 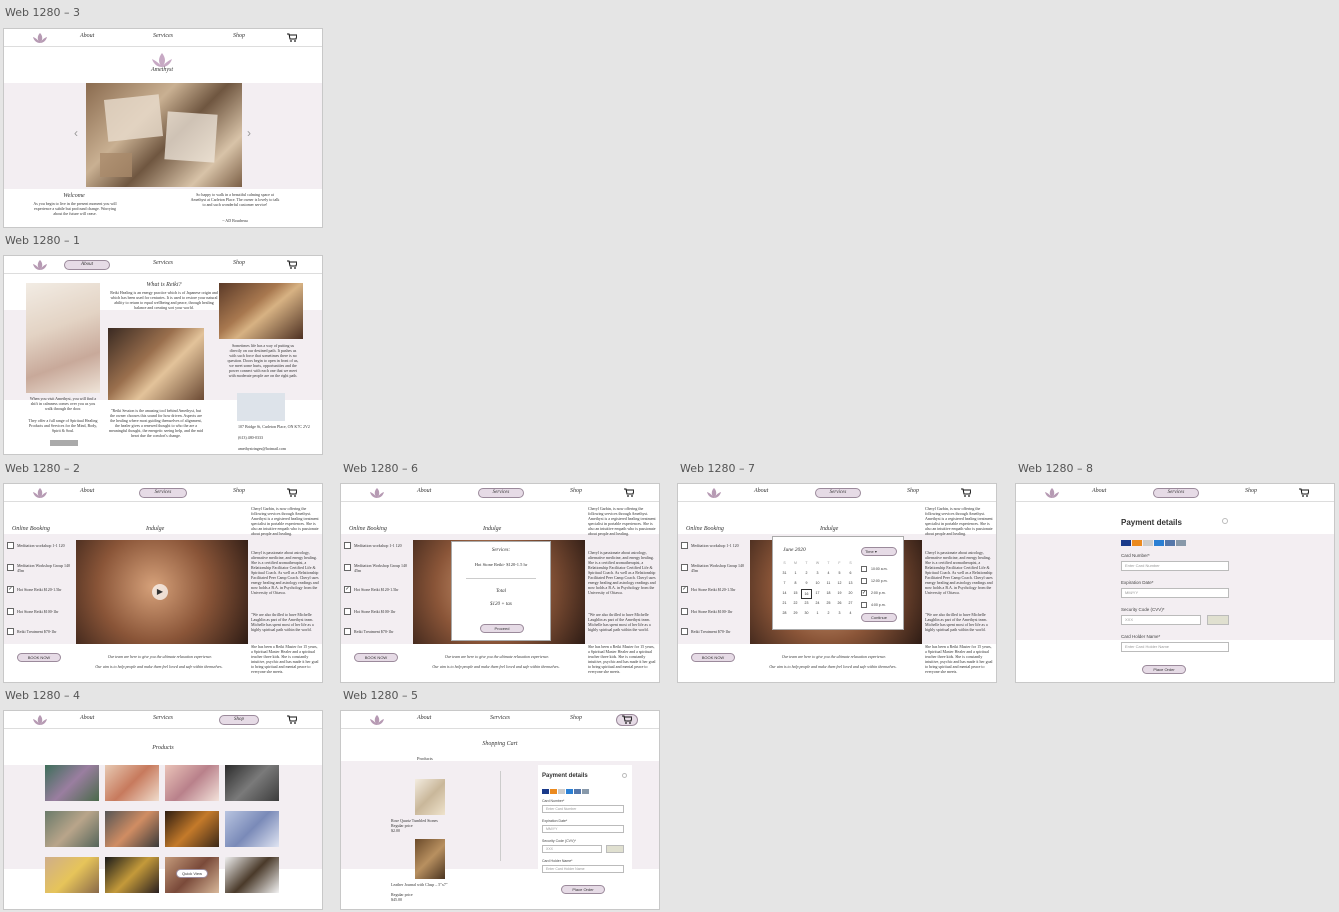 What do you see at coordinates (828, 583) in the screenshot?
I see `calendar-day: 11` at bounding box center [828, 583].